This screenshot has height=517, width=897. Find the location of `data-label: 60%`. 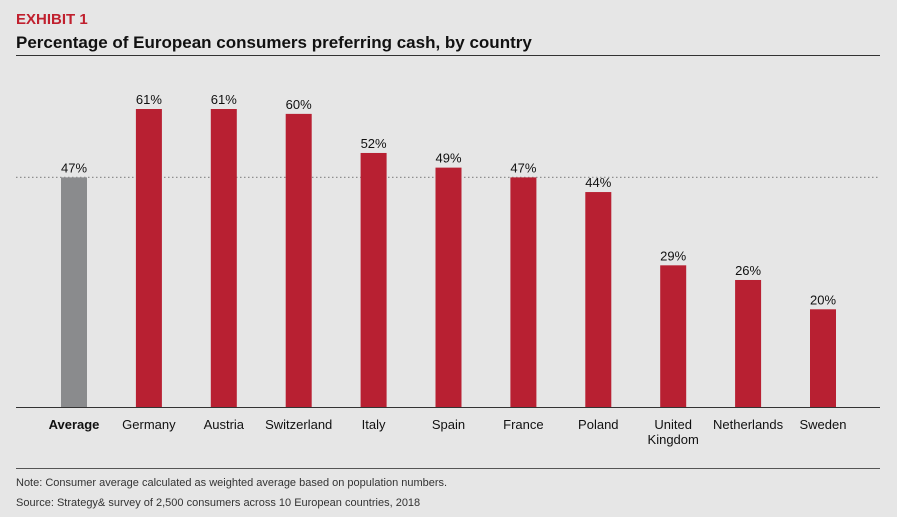

data-label: 60% is located at coordinates (299, 104).